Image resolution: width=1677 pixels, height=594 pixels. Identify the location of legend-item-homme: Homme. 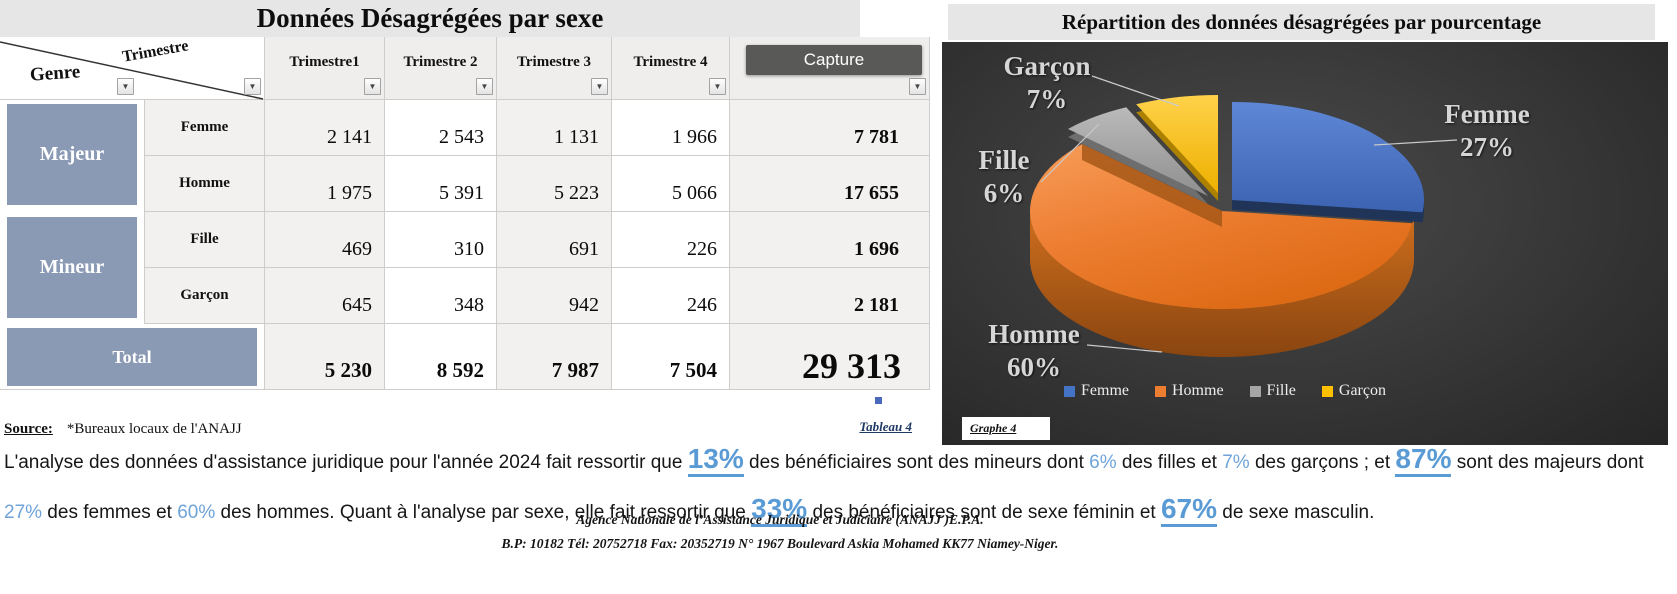
(1189, 391).